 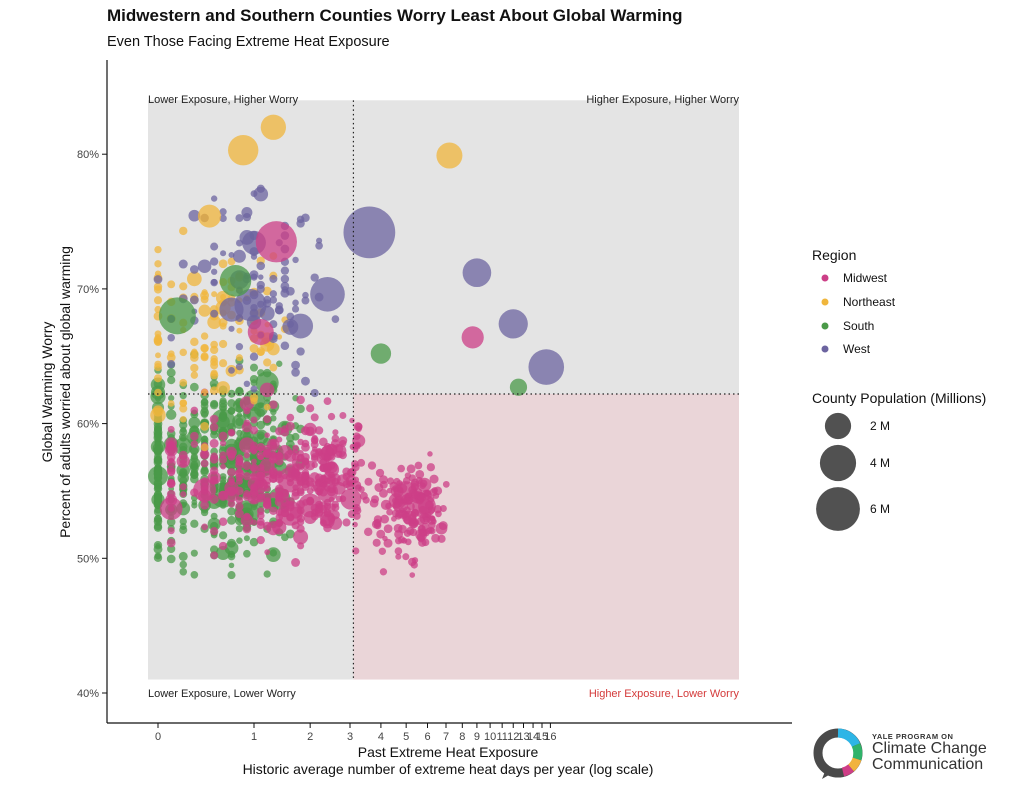 What do you see at coordinates (427, 737) in the screenshot?
I see `x-tick-label: 6` at bounding box center [427, 737].